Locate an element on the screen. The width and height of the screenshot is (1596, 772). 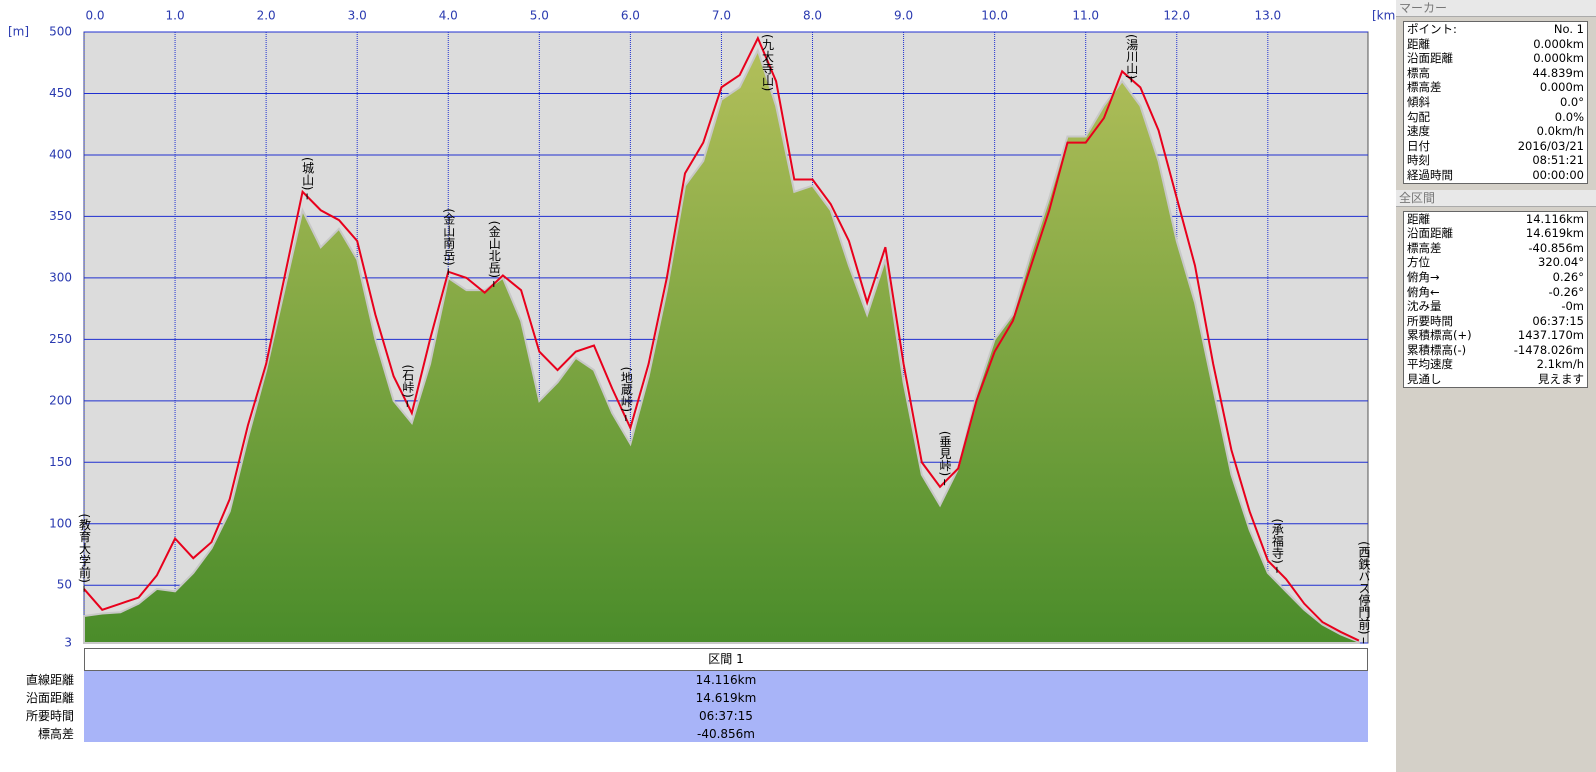
row-key: 俯角← is located at coordinates (1423, 291).